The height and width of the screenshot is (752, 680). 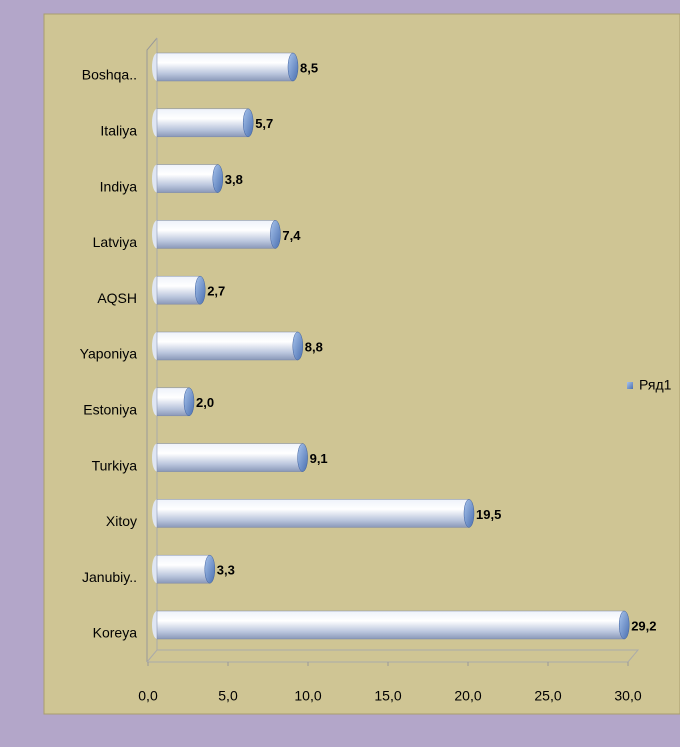 I want to click on y-tick-label: Janubiy.., so click(x=109, y=577).